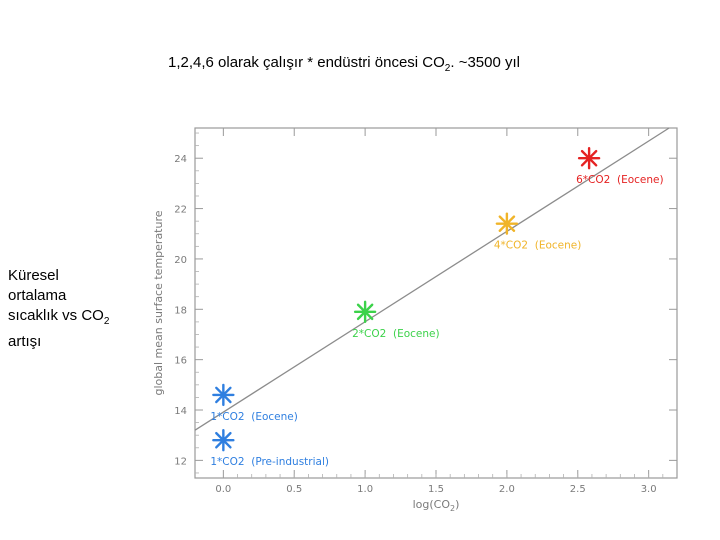 Image resolution: width=720 pixels, height=540 pixels. I want to click on side-label-line: sıcaklık vs CO2, so click(78, 319).